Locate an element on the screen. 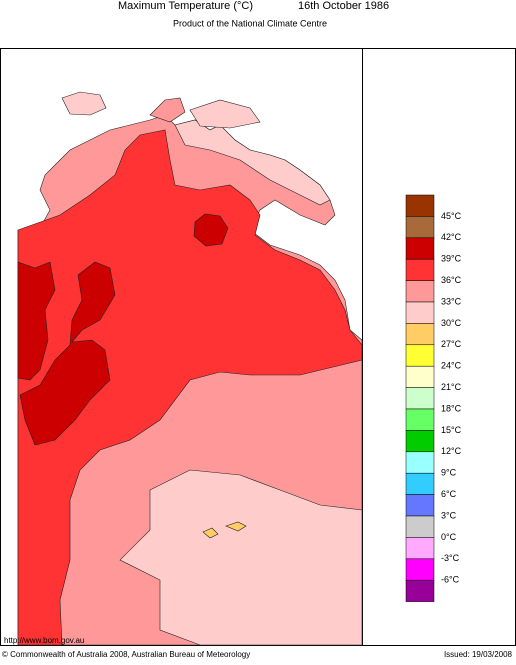  title: Maximum Temperature (°C) is located at coordinates (185, 6).